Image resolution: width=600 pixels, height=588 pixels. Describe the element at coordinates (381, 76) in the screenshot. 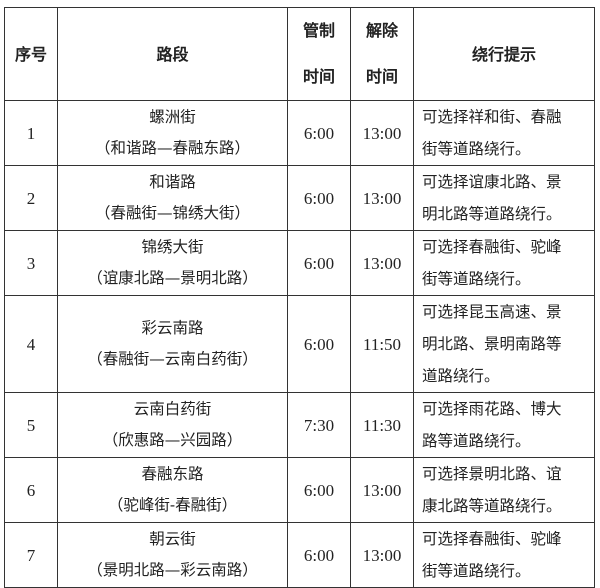

I see `header-release-time-line: 时间` at that location.